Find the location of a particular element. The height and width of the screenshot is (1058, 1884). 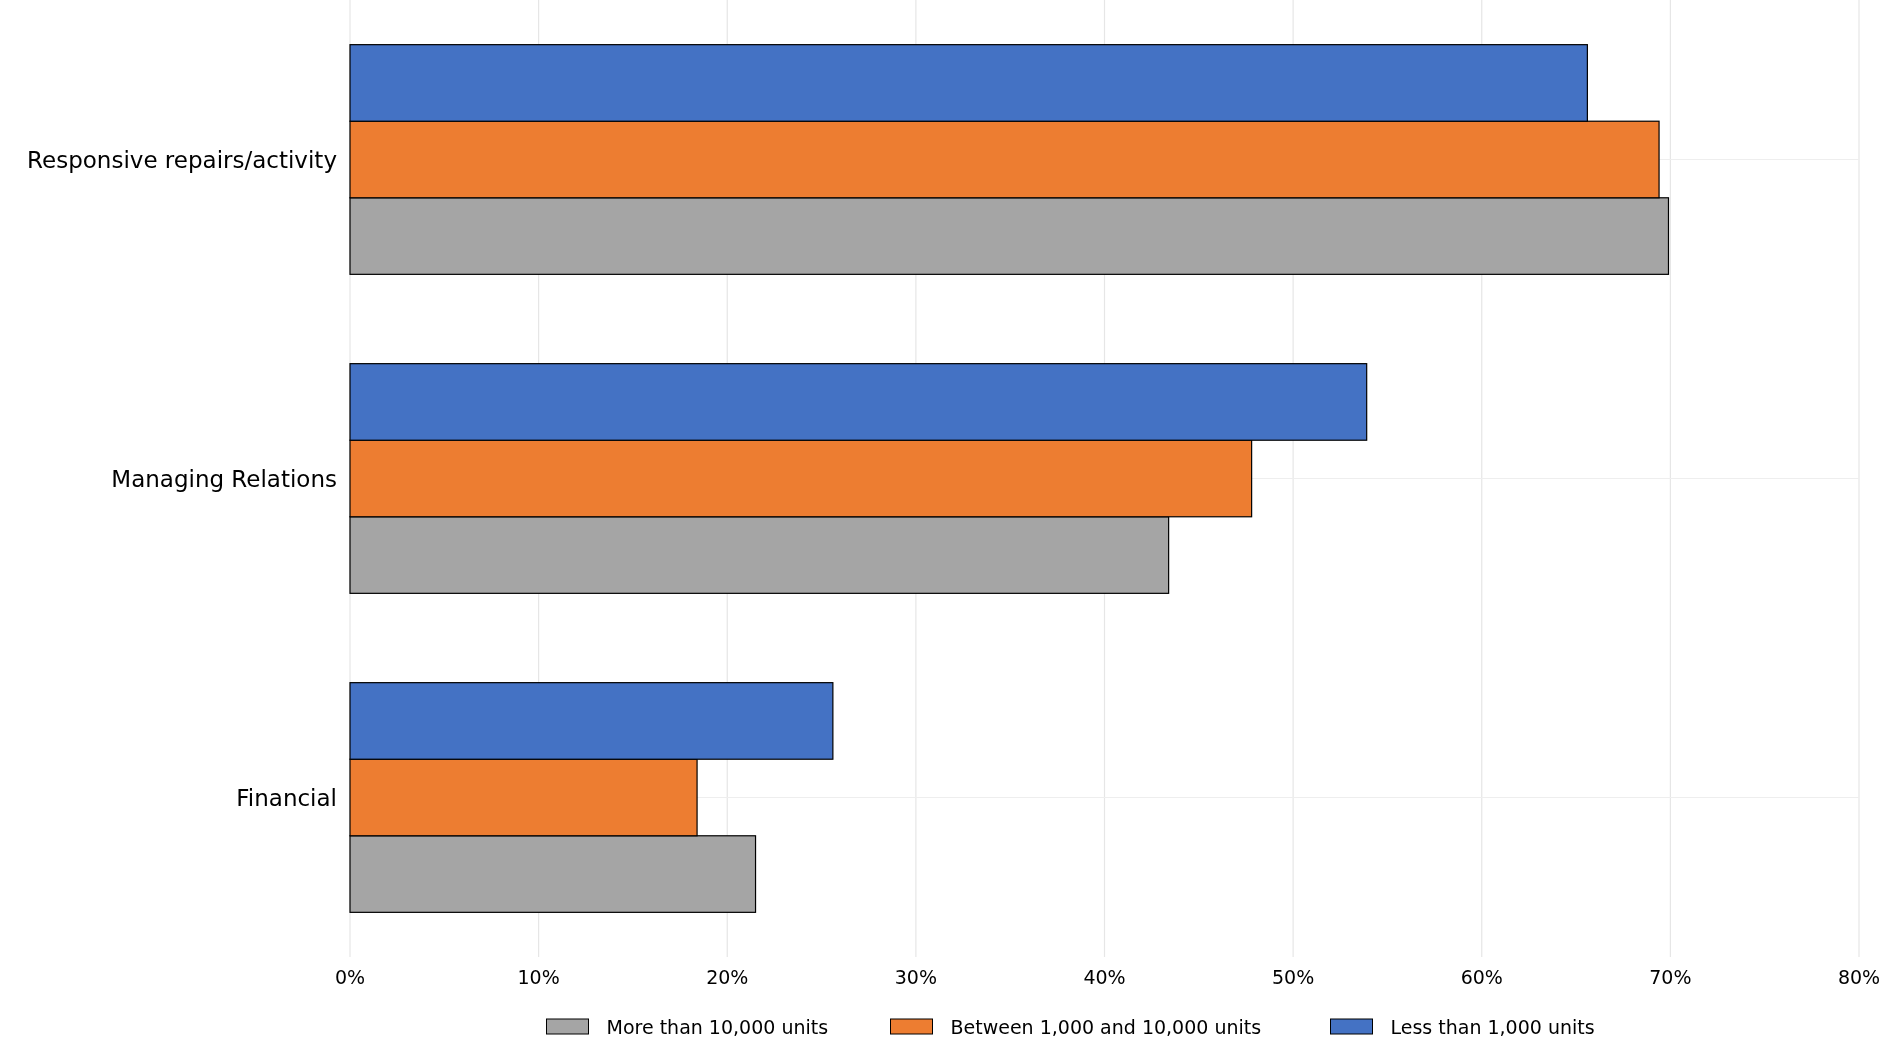

legend-label: Less than 1,000 units is located at coordinates (1492, 1026).